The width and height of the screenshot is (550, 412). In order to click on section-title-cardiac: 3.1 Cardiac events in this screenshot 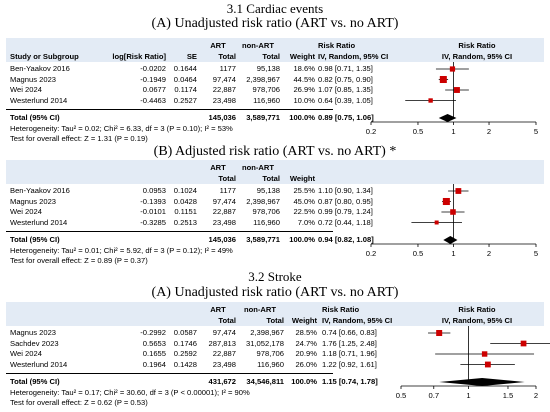, I will do `click(275, 9)`.